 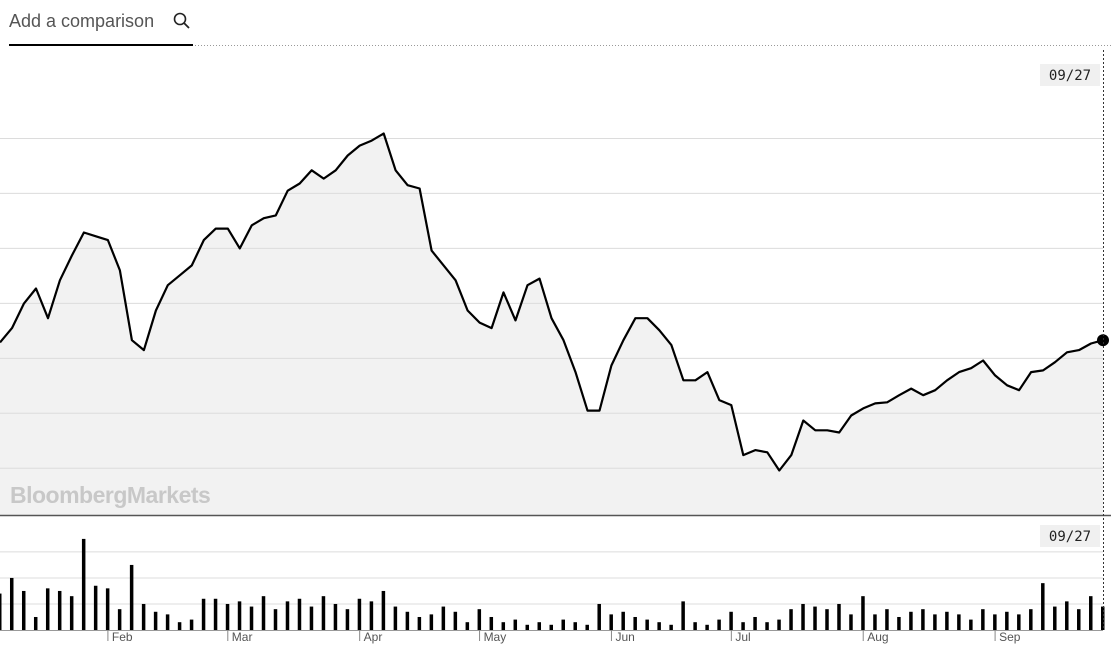 What do you see at coordinates (110, 495) in the screenshot?
I see `watermark: BloombergMarkets` at bounding box center [110, 495].